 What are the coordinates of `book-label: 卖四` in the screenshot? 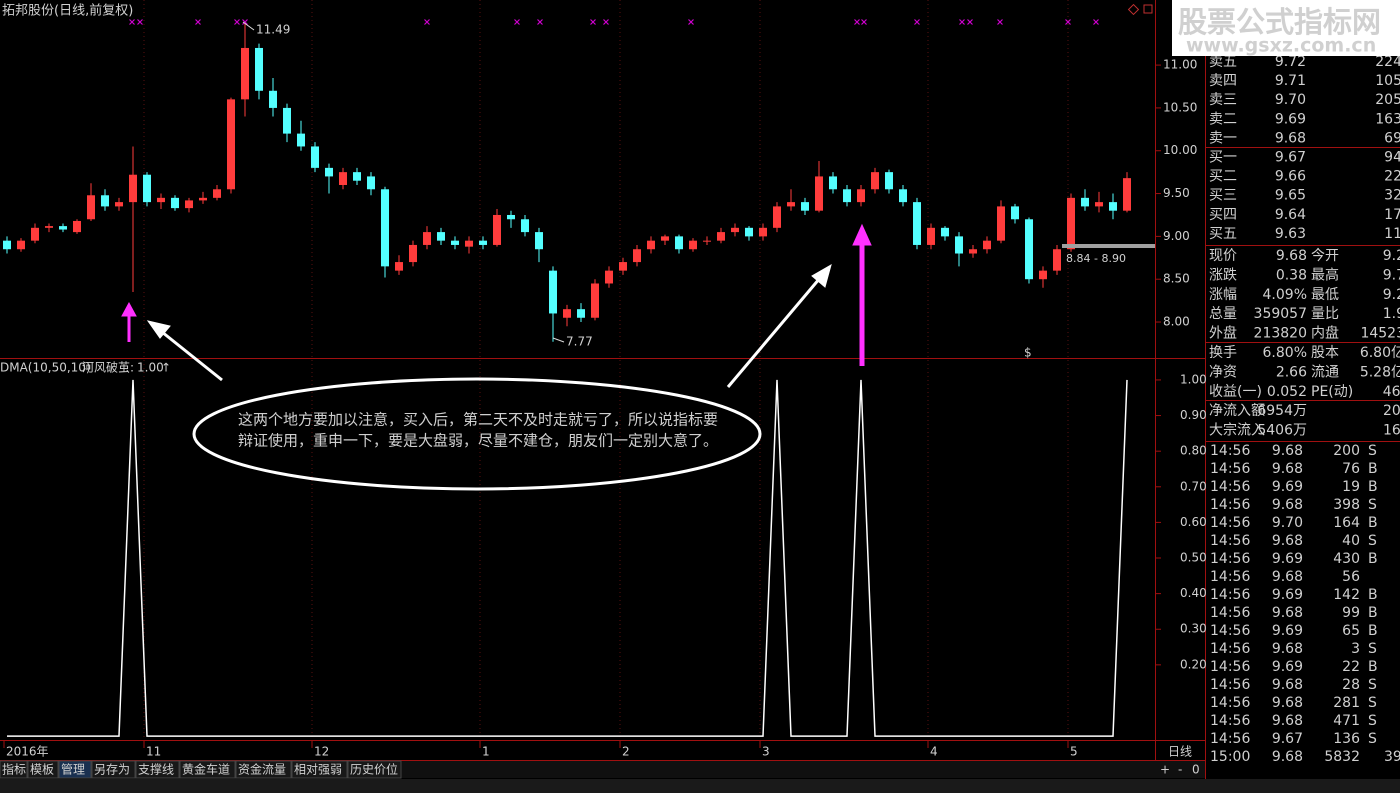 It's located at (1223, 81).